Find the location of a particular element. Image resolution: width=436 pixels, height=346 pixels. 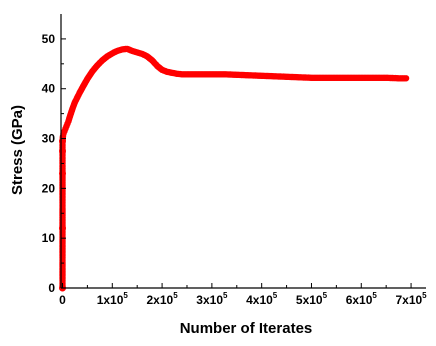

y-tick-label: 20 is located at coordinates (49, 188).